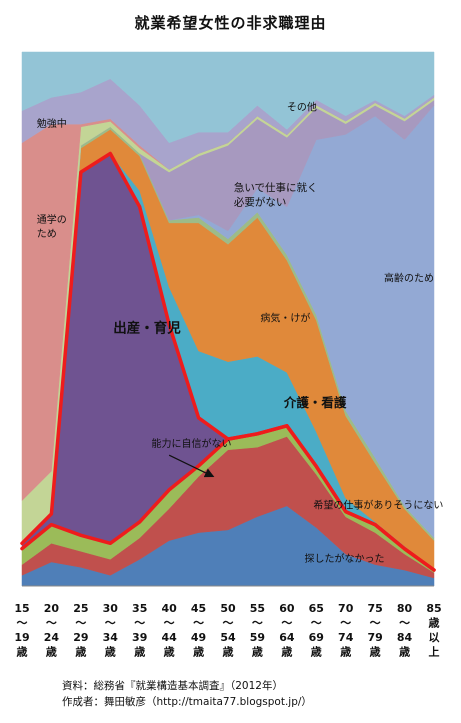  Describe the element at coordinates (80, 630) in the screenshot. I see `x-tick-label: 25 〜 29 歳` at that location.